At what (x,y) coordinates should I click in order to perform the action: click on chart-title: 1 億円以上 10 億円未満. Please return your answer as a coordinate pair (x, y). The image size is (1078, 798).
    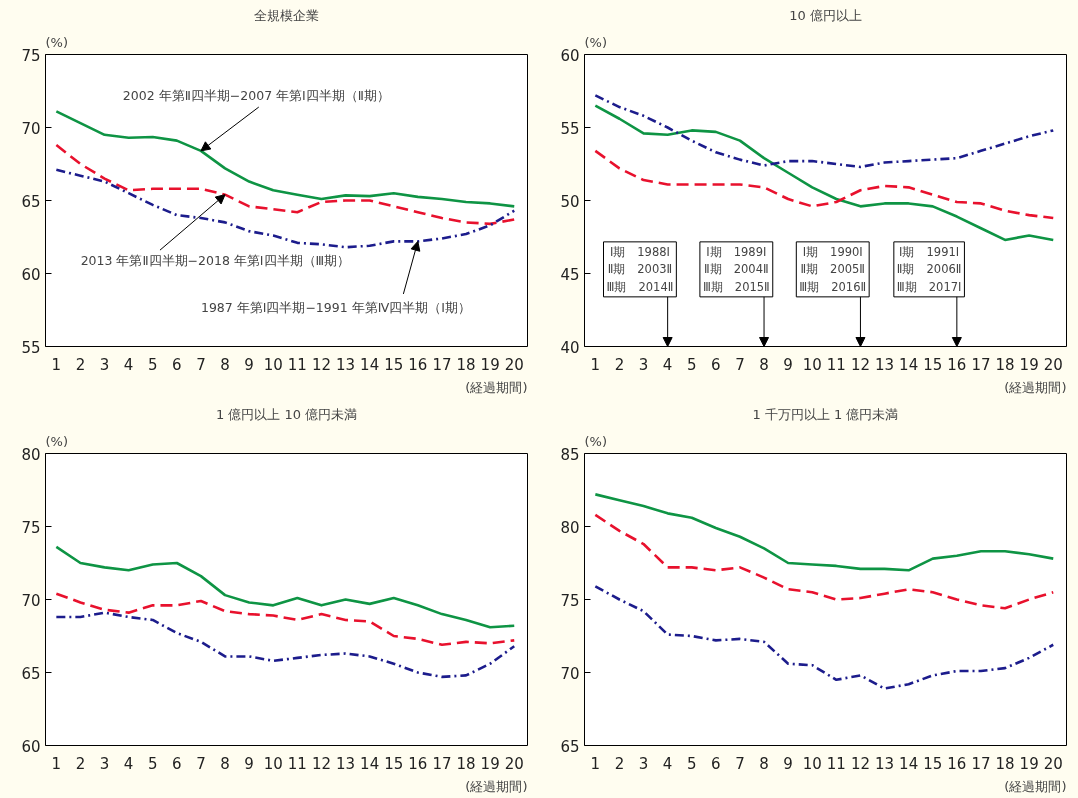
    Looking at the image, I should click on (286, 414).